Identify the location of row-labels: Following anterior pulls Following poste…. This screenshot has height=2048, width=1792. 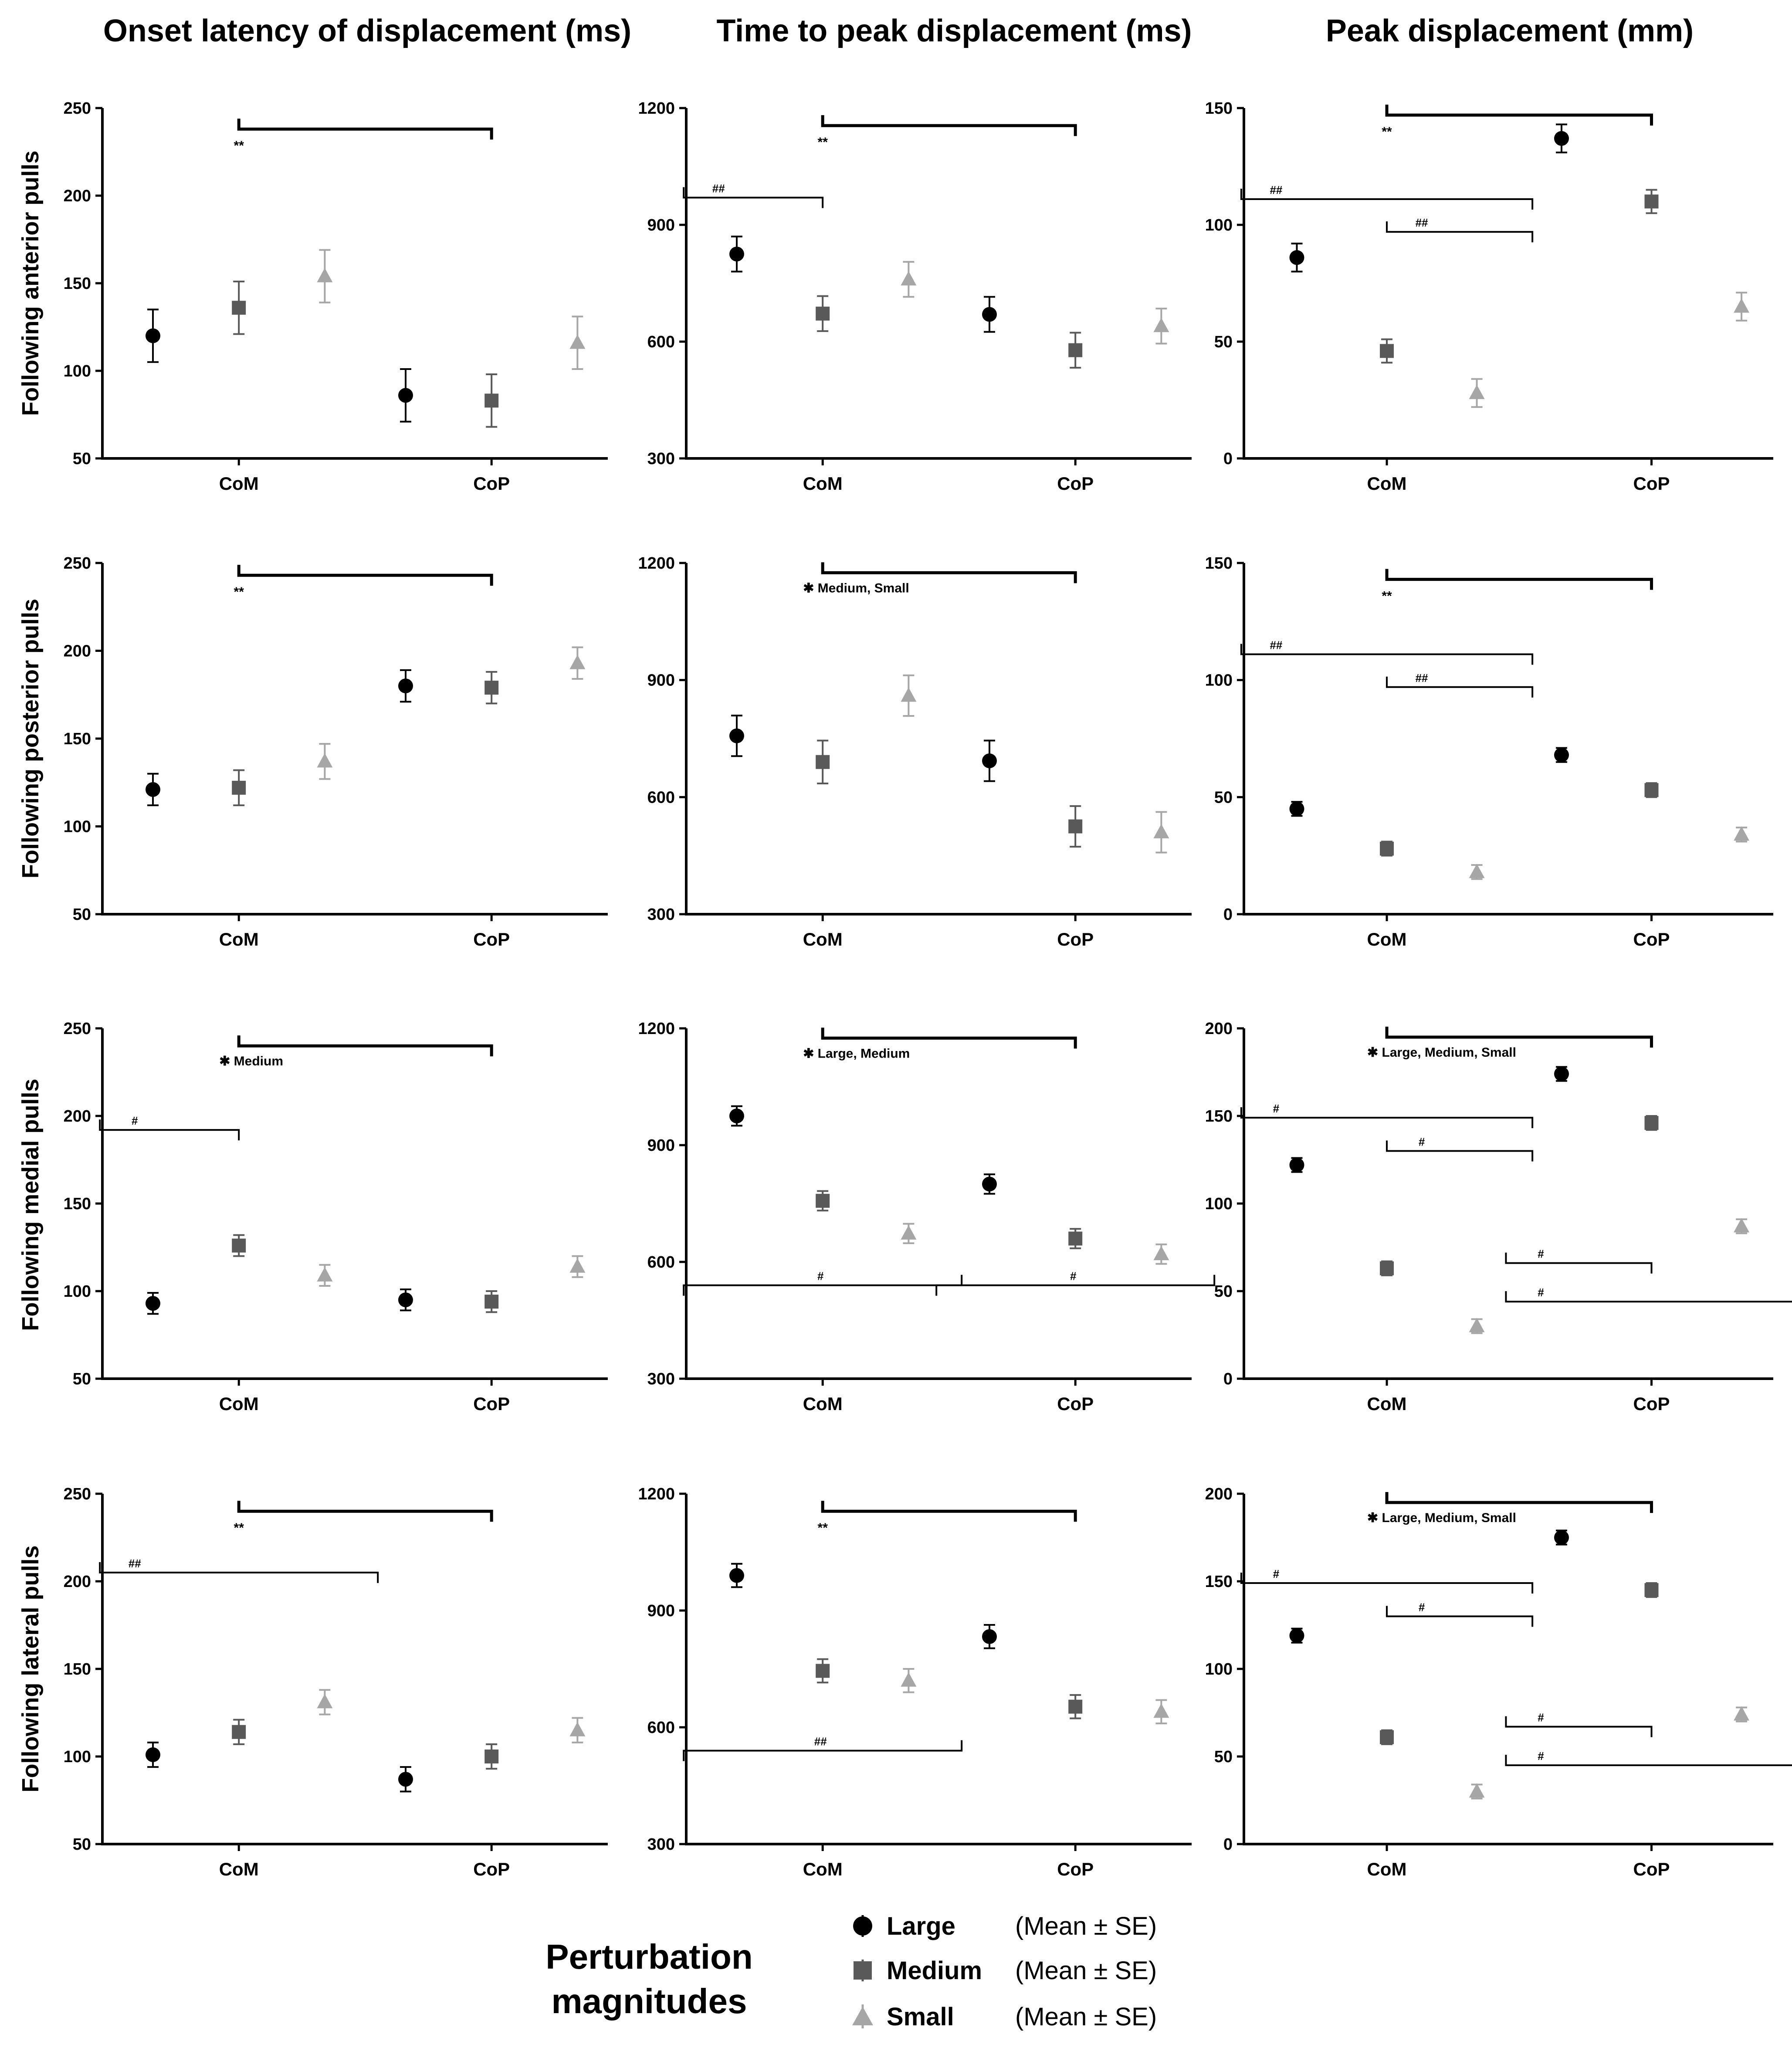
(30, 971).